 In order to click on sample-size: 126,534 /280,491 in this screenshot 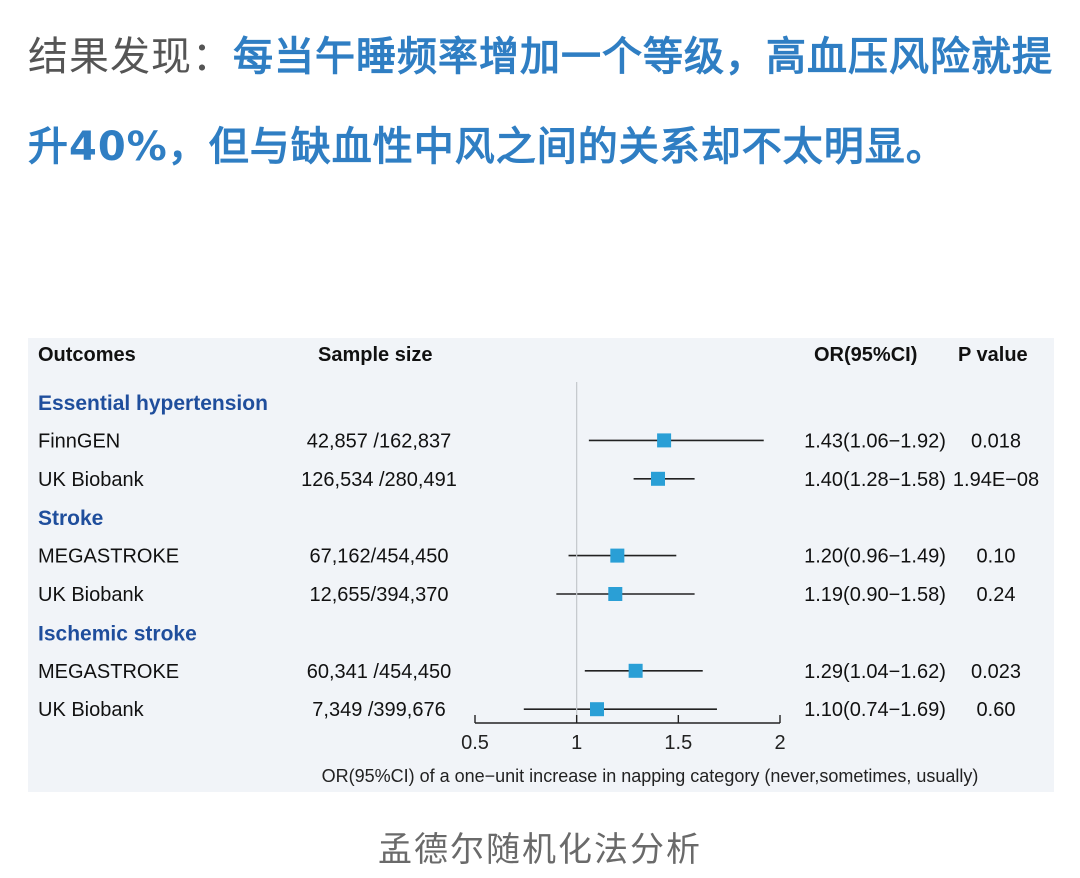, I will do `click(379, 480)`.